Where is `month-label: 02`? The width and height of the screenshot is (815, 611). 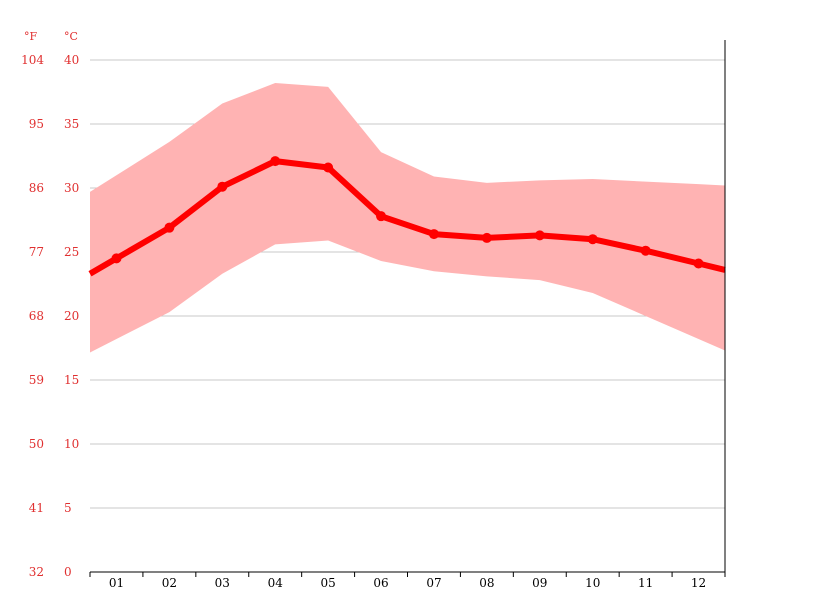 month-label: 02 is located at coordinates (169, 583).